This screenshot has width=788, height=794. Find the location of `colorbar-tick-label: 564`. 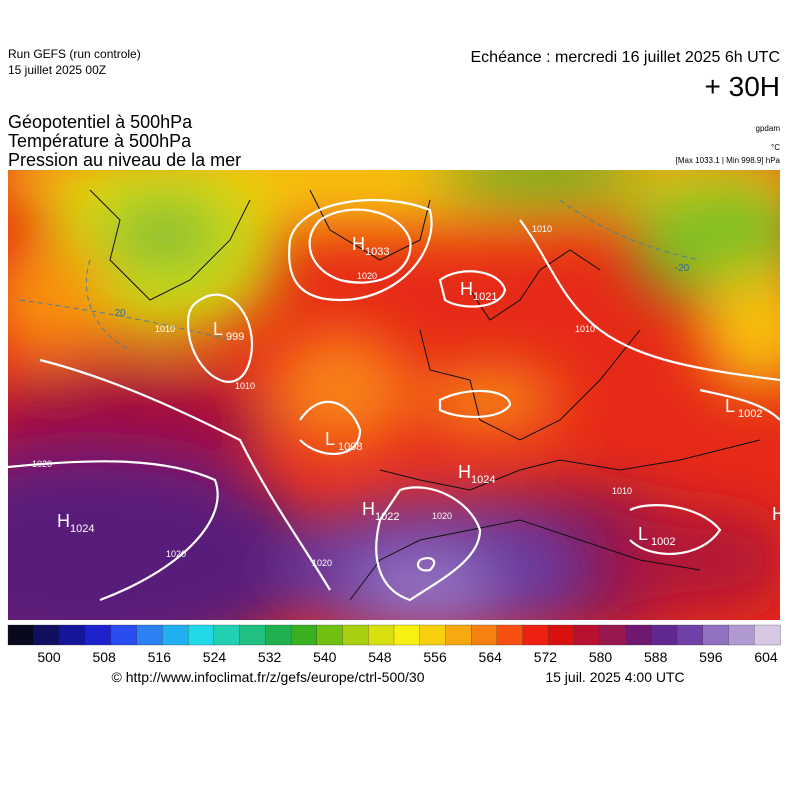

colorbar-tick-label: 564 is located at coordinates (491, 657).